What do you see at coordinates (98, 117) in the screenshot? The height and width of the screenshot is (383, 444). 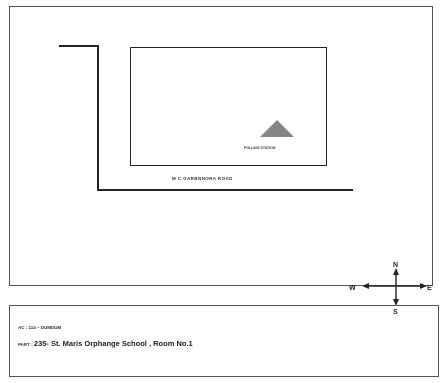 I see `road-edge-vertical` at bounding box center [98, 117].